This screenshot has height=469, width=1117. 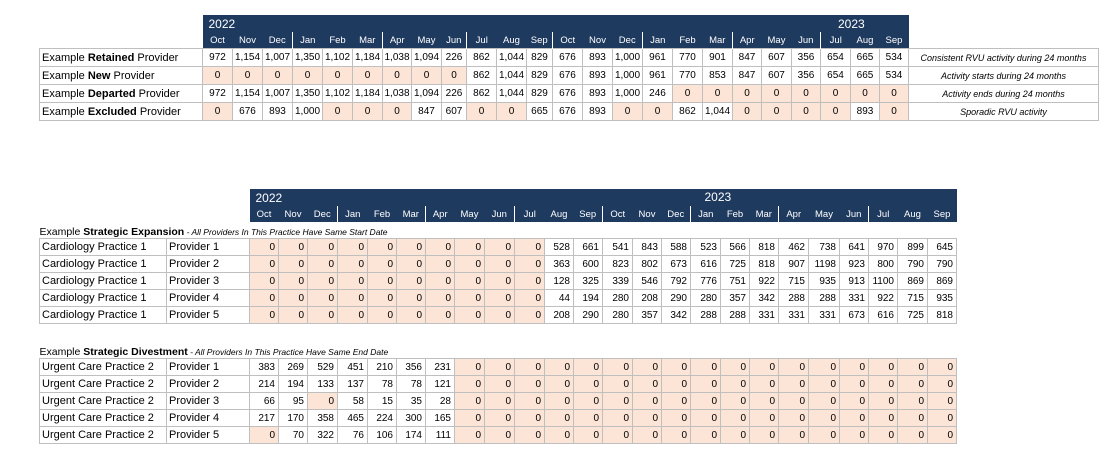 I want to click on value-cell: 922, so click(x=764, y=281).